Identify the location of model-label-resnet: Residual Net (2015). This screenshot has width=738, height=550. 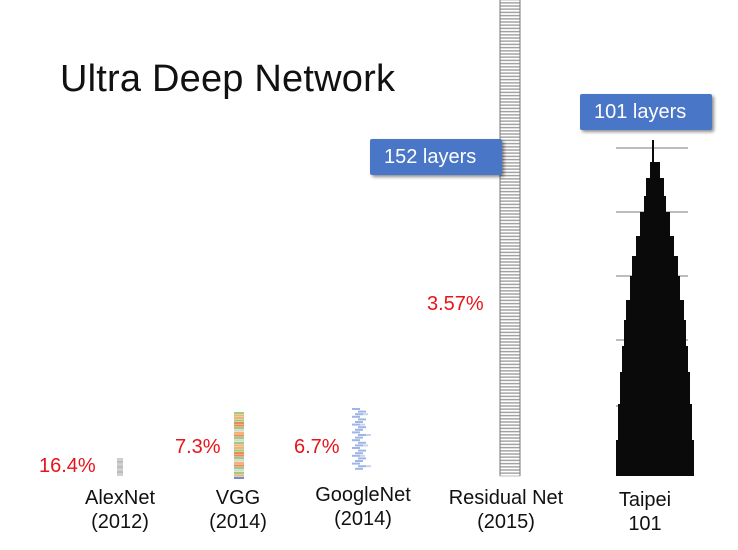
(506, 510).